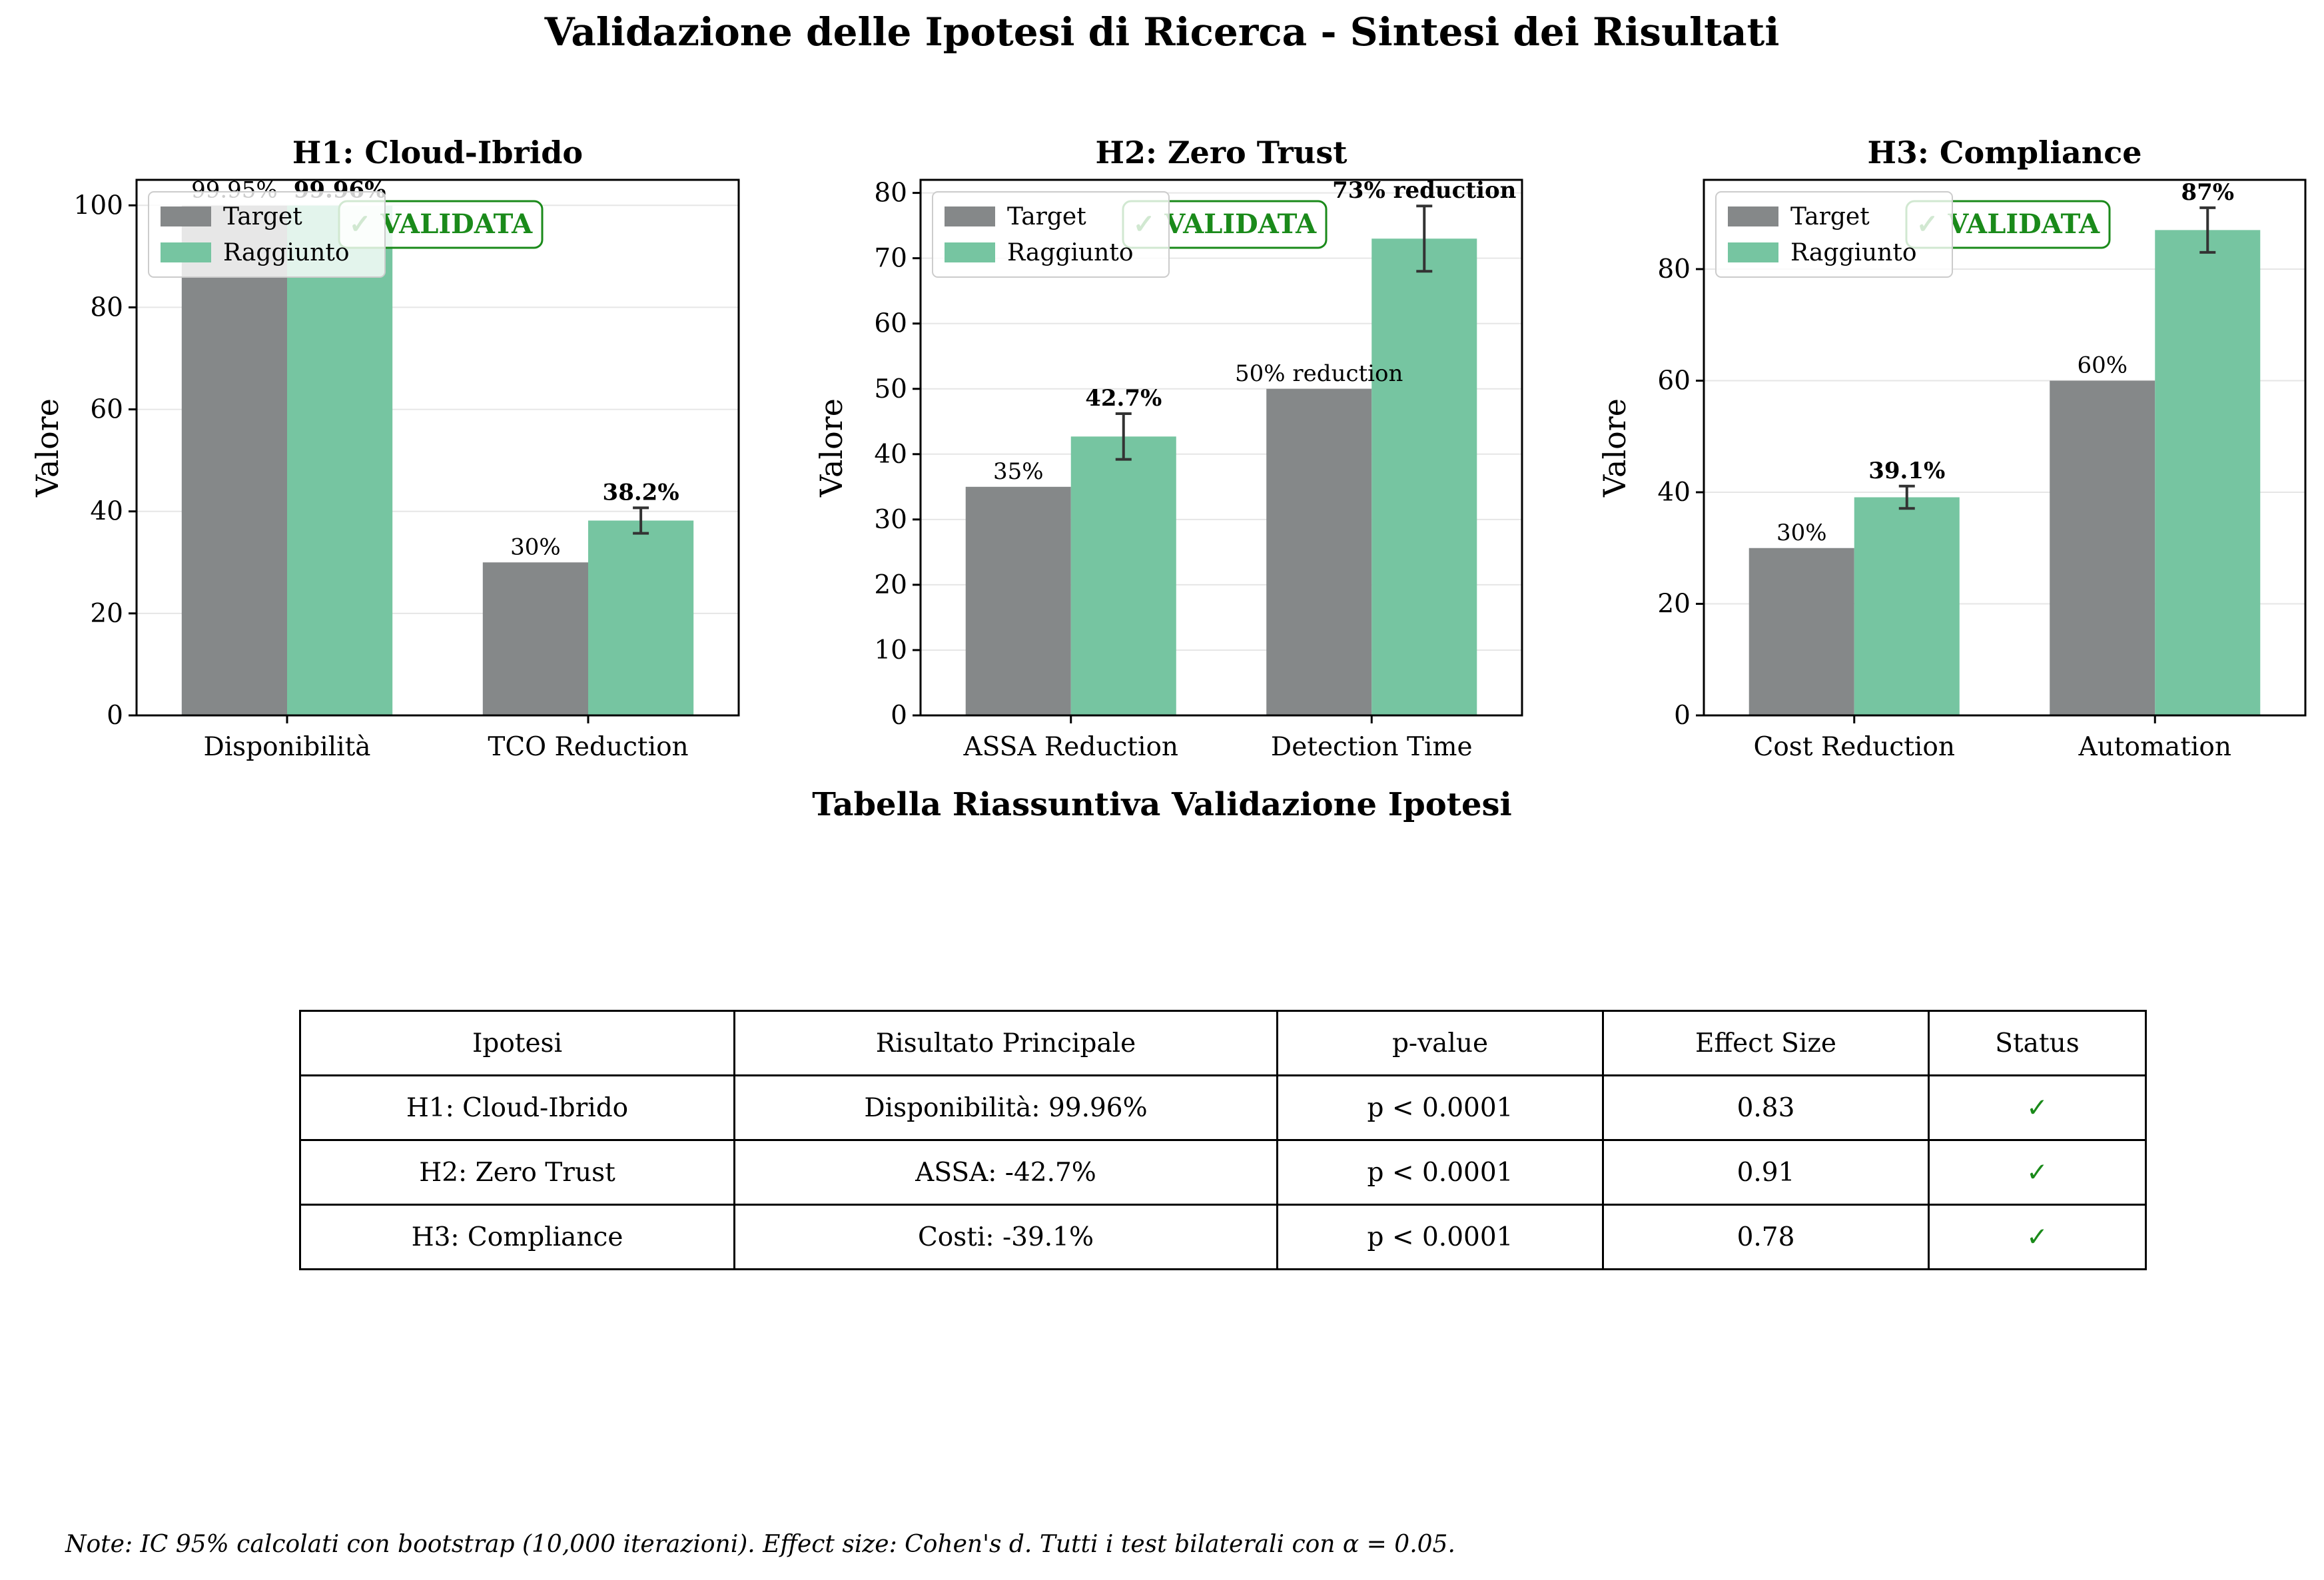 This screenshot has height=1580, width=2324. Describe the element at coordinates (1674, 269) in the screenshot. I see `h3-ytick-label: 80` at that location.